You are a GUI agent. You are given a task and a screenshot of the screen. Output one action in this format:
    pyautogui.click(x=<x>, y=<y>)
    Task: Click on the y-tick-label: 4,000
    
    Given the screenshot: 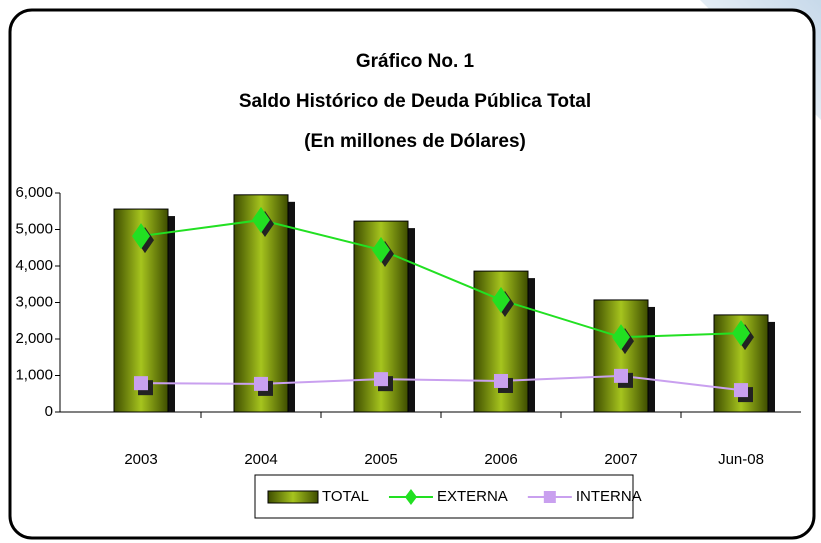 What is the action you would take?
    pyautogui.click(x=34, y=265)
    